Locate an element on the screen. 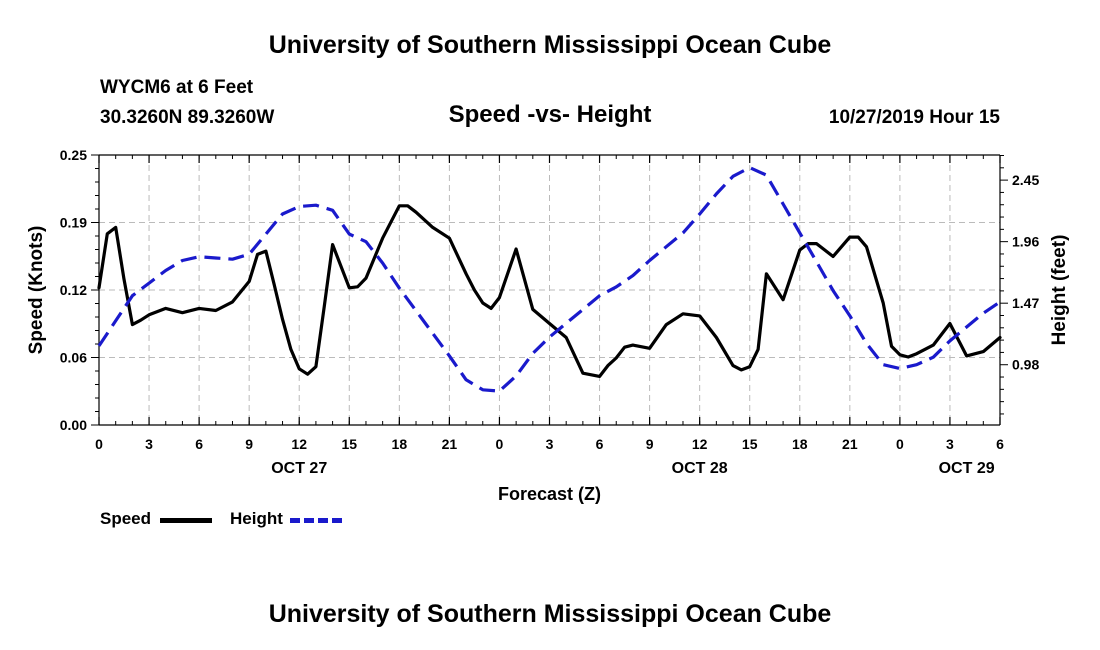 The width and height of the screenshot is (1100, 650). x-tick-label-15: 21 is located at coordinates (850, 444).